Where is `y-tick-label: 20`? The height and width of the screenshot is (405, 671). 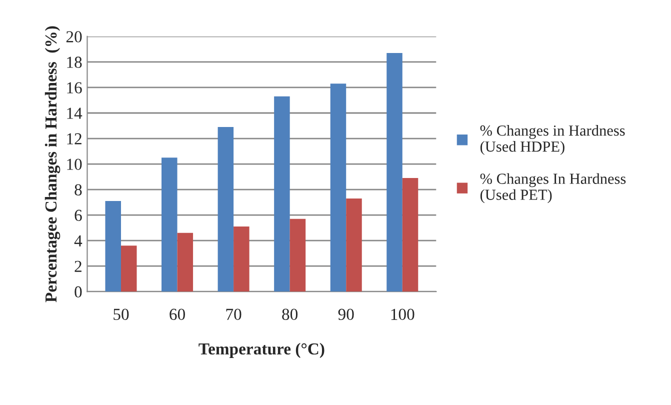 y-tick-label: 20 is located at coordinates (74, 36).